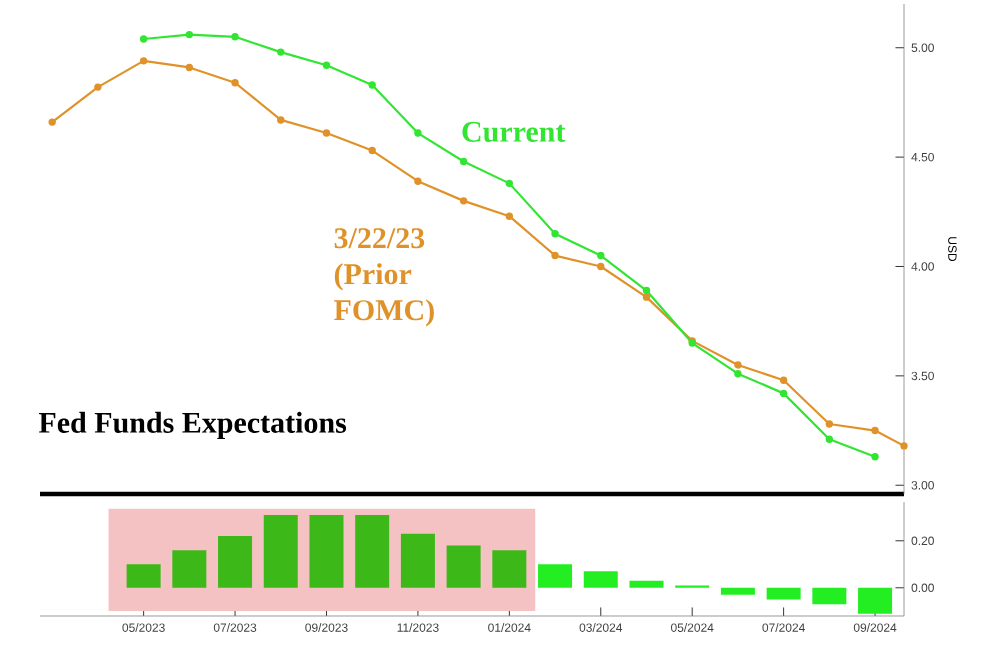  Describe the element at coordinates (192, 425) in the screenshot. I see `text: Fed Funds Expectations` at that location.